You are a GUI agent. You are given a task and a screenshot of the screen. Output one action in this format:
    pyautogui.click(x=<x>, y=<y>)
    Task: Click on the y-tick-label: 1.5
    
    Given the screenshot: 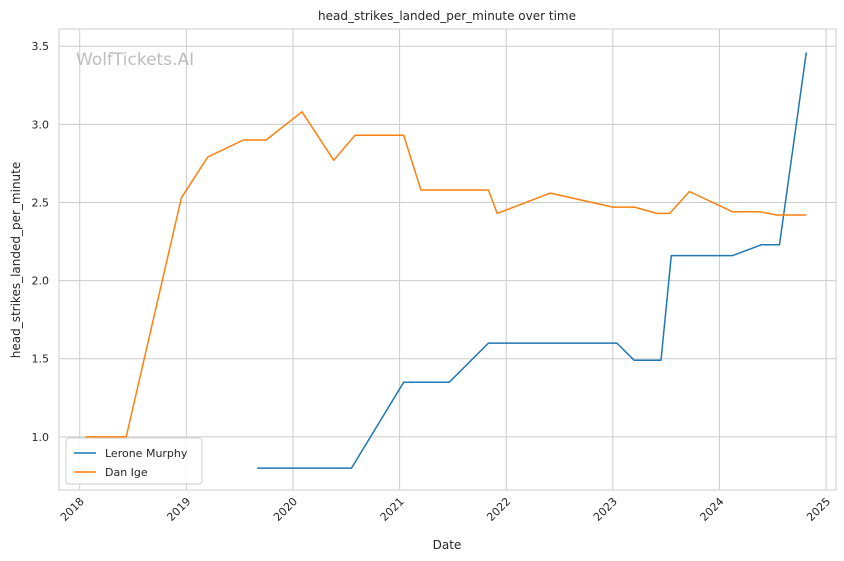 What is the action you would take?
    pyautogui.click(x=41, y=359)
    